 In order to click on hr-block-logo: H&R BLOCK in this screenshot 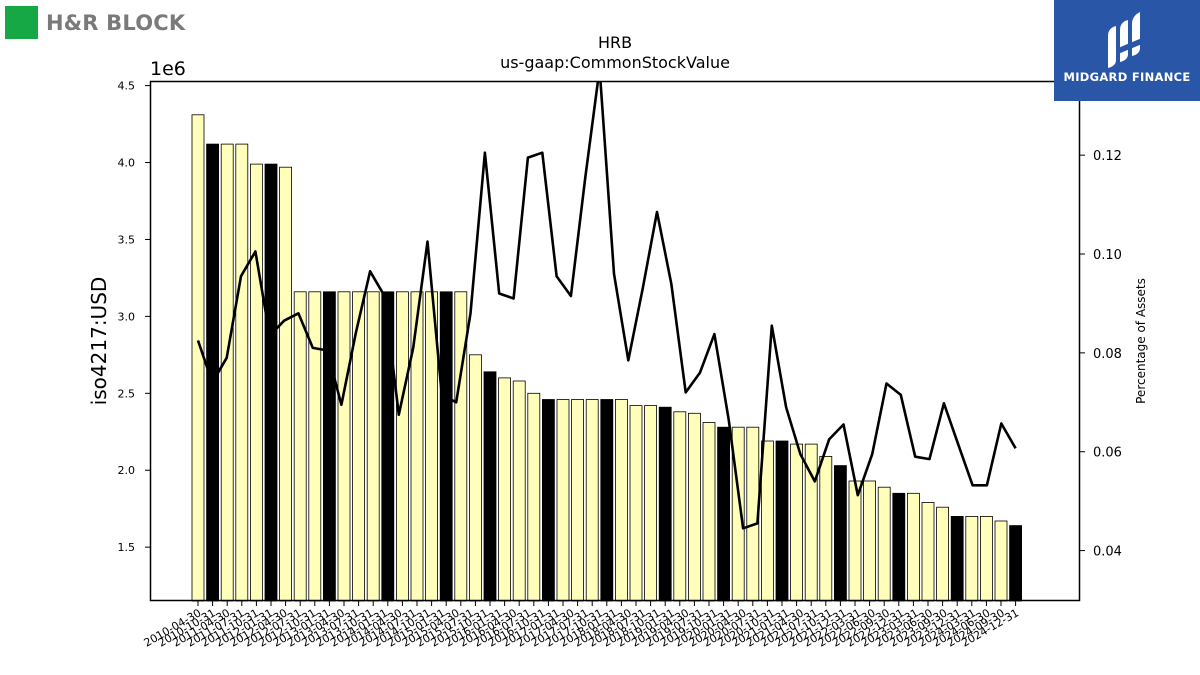, I will do `click(95, 22)`.